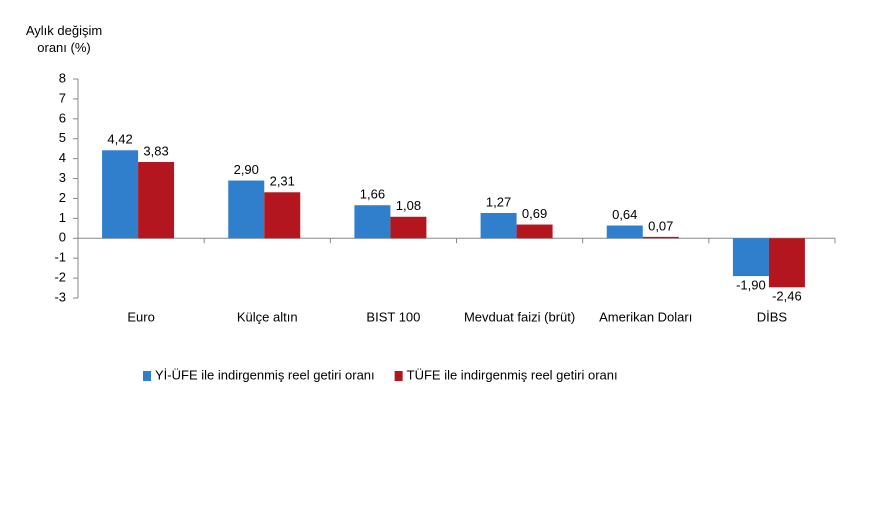 The height and width of the screenshot is (516, 870). What do you see at coordinates (62, 217) in the screenshot?
I see `y-tick-label: 1` at bounding box center [62, 217].